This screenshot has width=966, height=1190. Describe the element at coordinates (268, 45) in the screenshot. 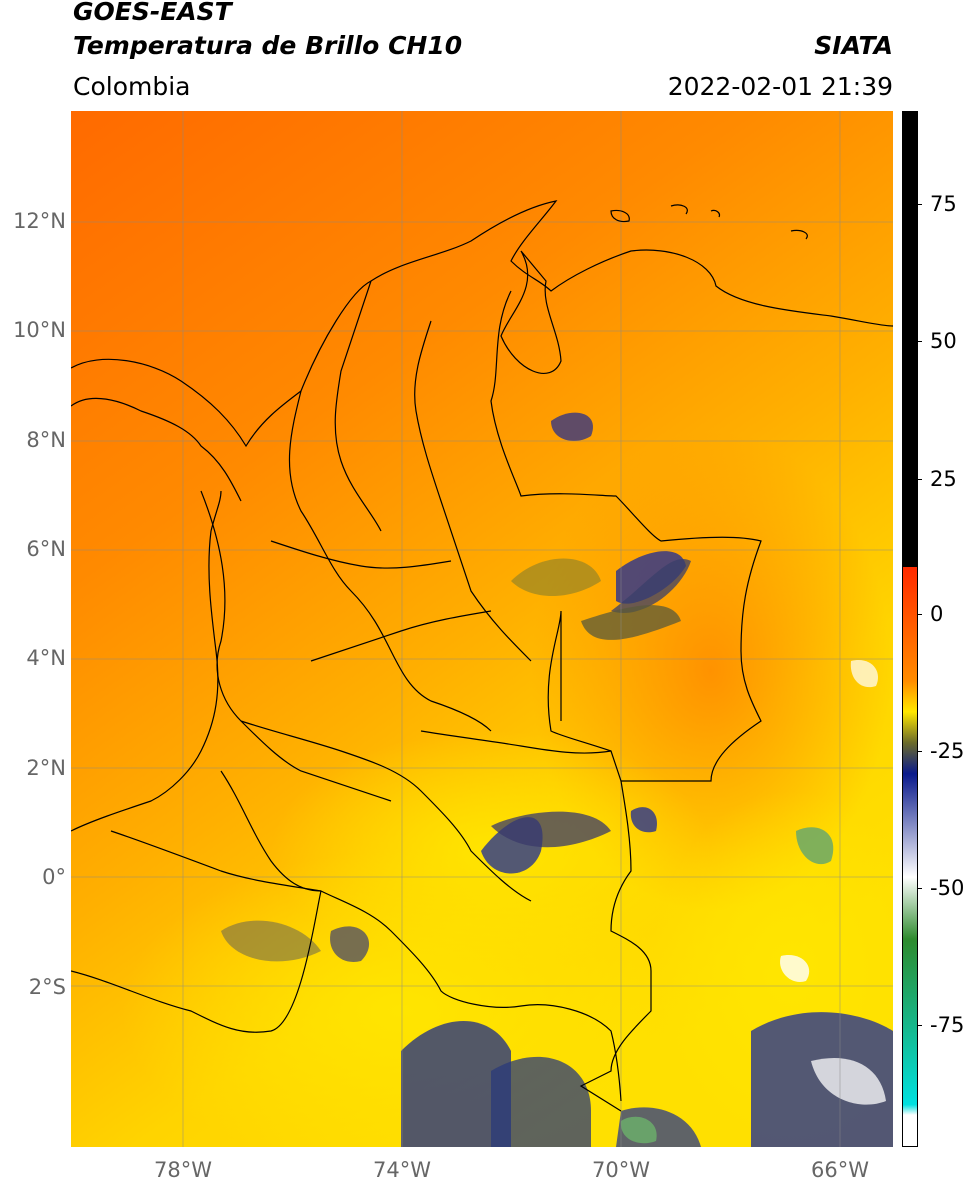

I see `title-product: Temperatura de Brillo CH10` at that location.